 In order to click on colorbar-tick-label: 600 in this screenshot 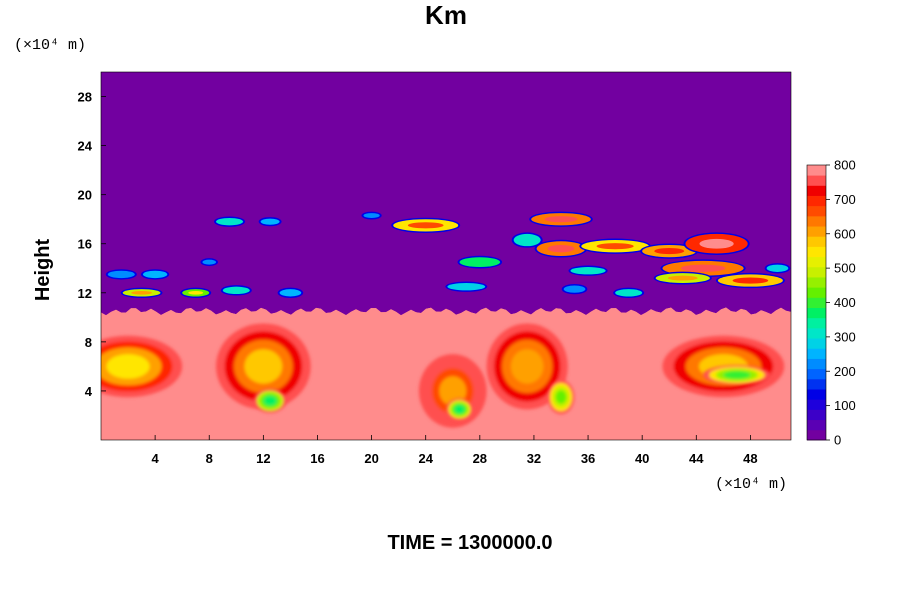, I will do `click(845, 233)`.